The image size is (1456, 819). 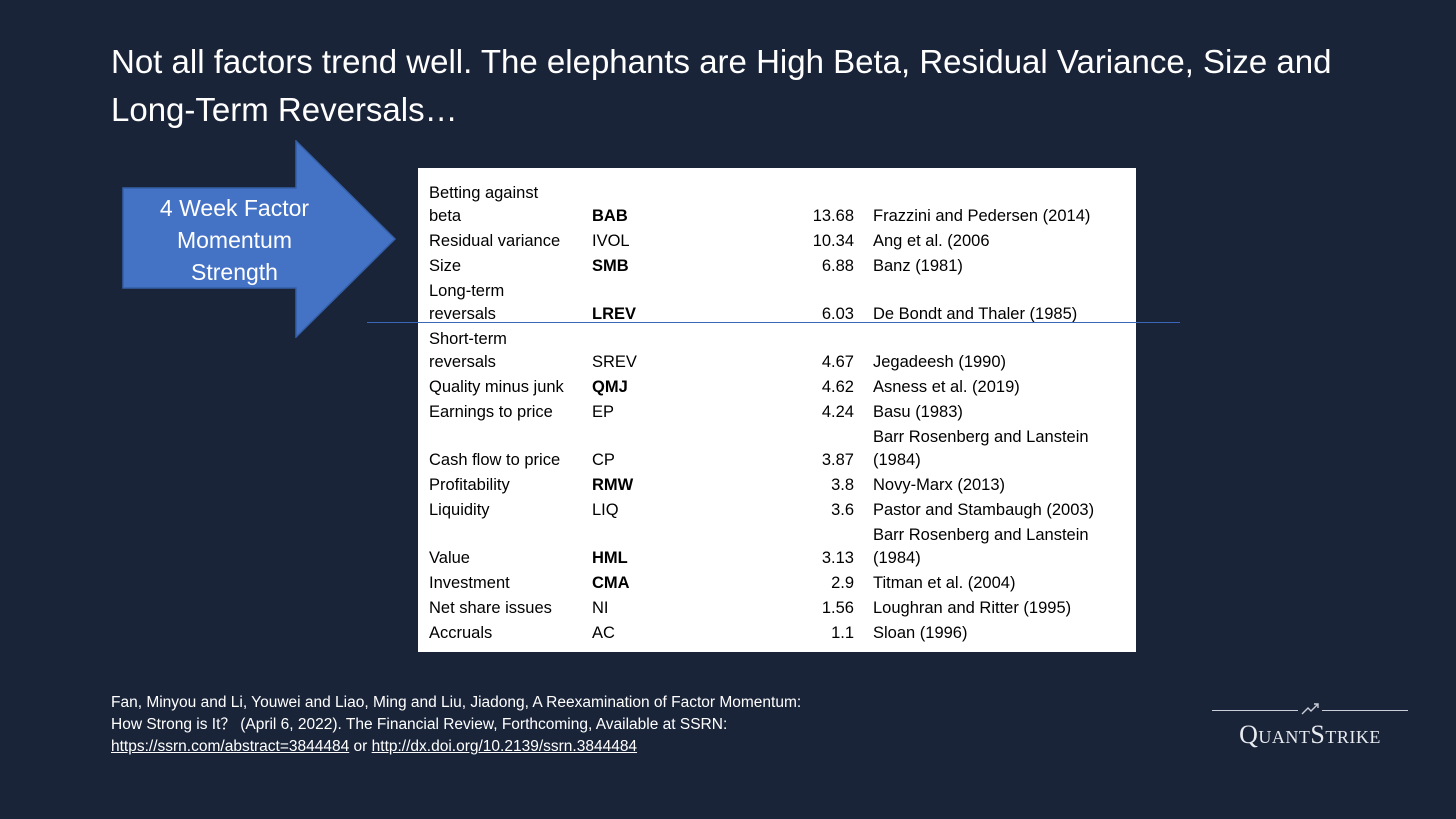 I want to click on factor-name: Accruals, so click(x=461, y=633).